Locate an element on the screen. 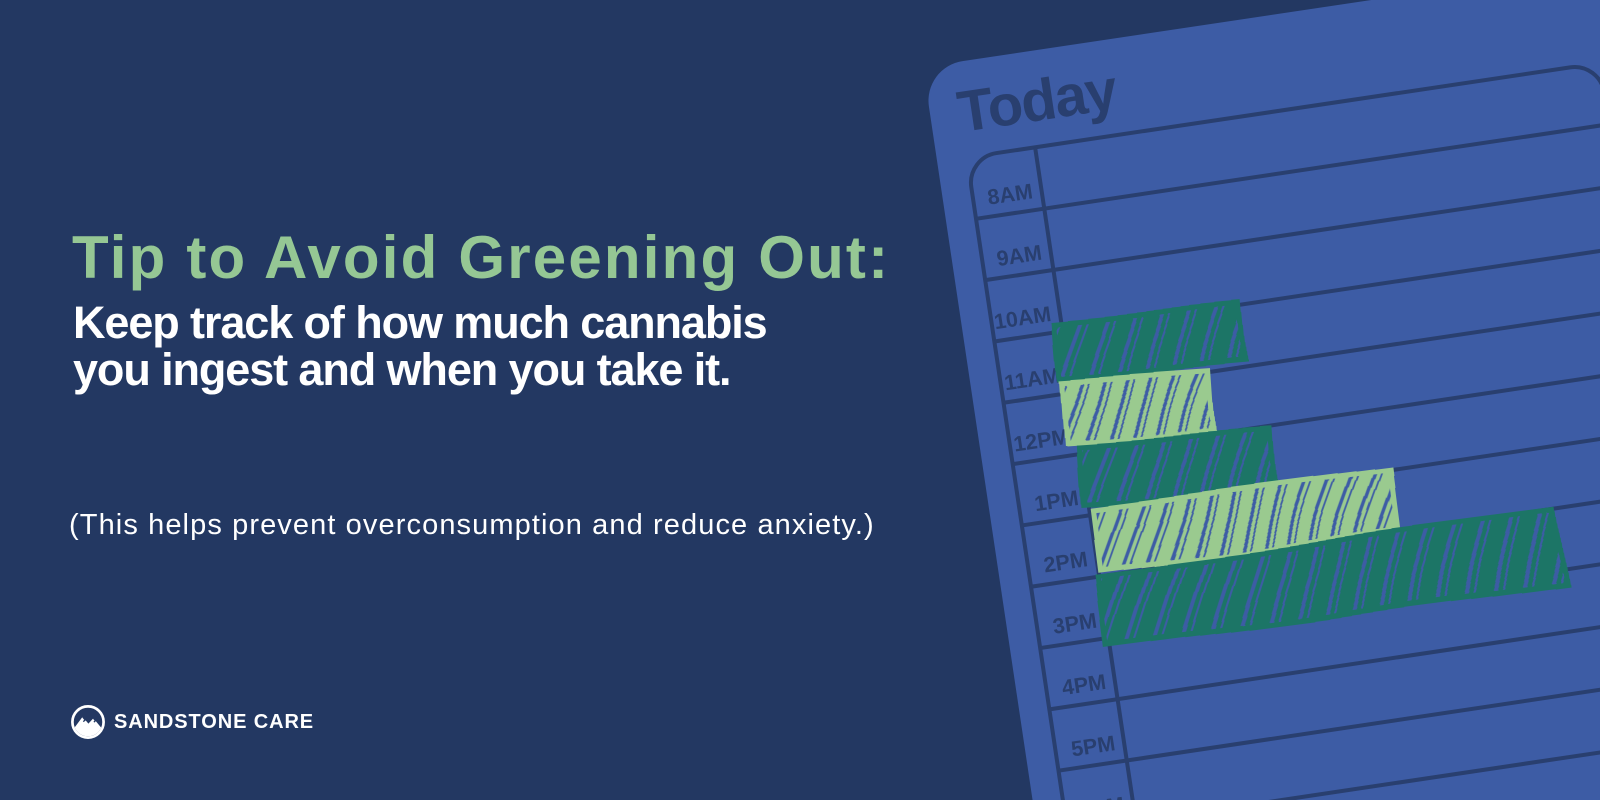 The height and width of the screenshot is (800, 1600). headline: Tip to Avoid Greening Out: is located at coordinates (481, 257).